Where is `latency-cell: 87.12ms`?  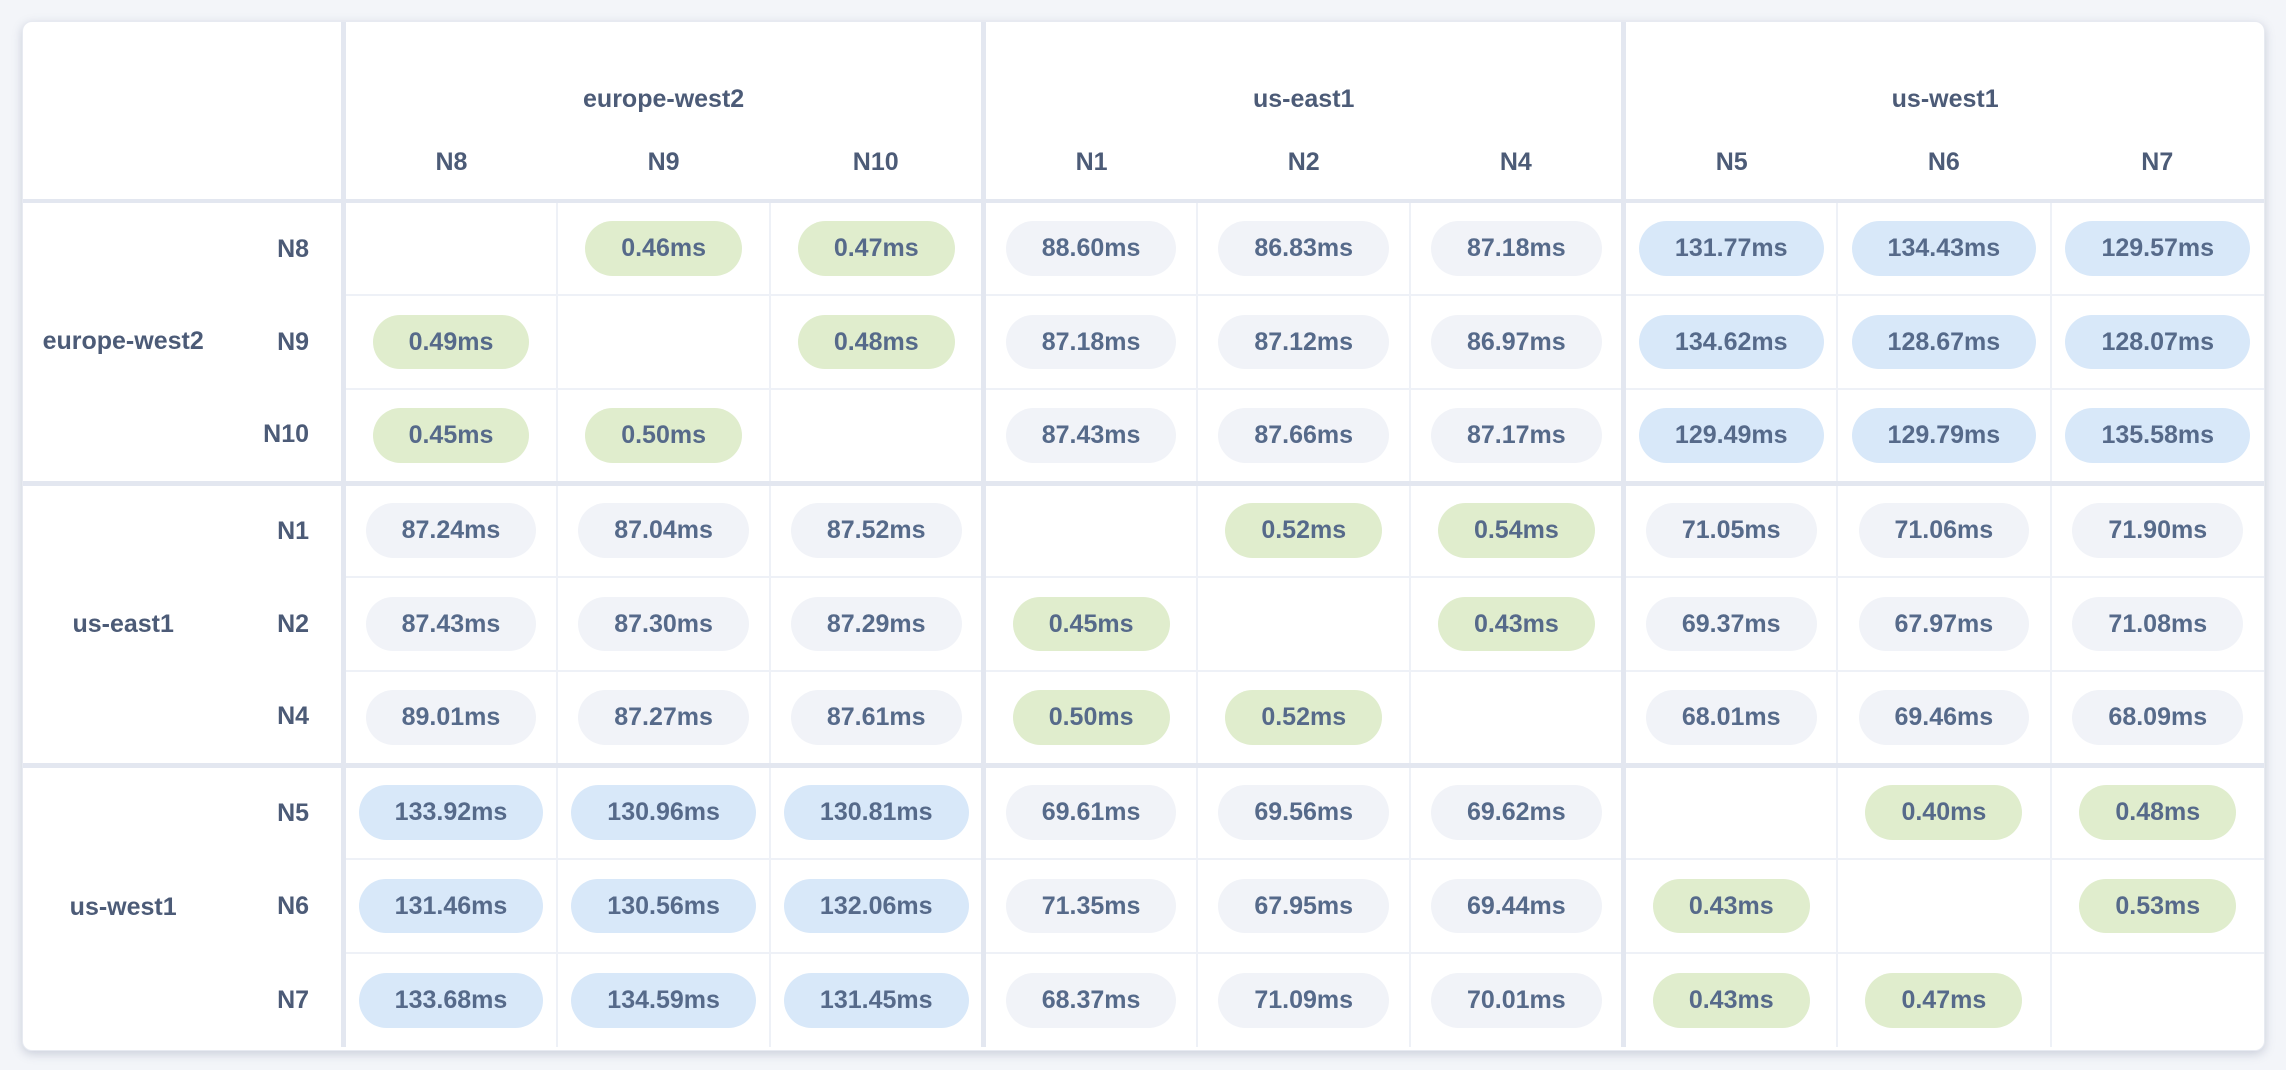
latency-cell: 87.12ms is located at coordinates (1304, 342).